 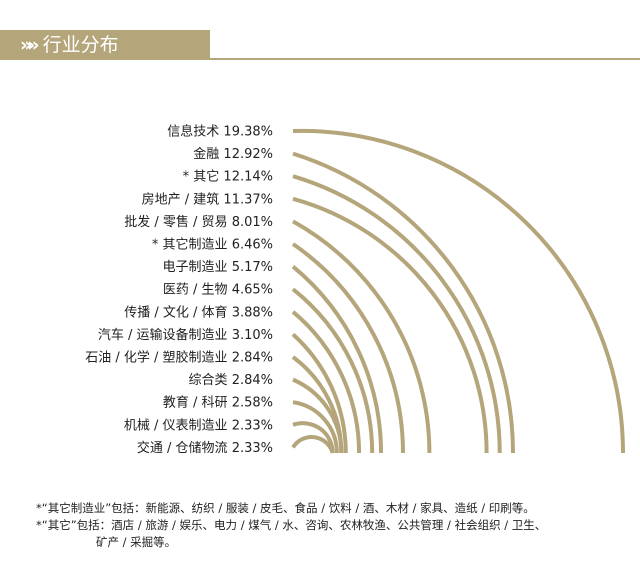 What do you see at coordinates (136, 542) in the screenshot?
I see `footnote-other-continued: 矿产 / 采掘等。` at bounding box center [136, 542].